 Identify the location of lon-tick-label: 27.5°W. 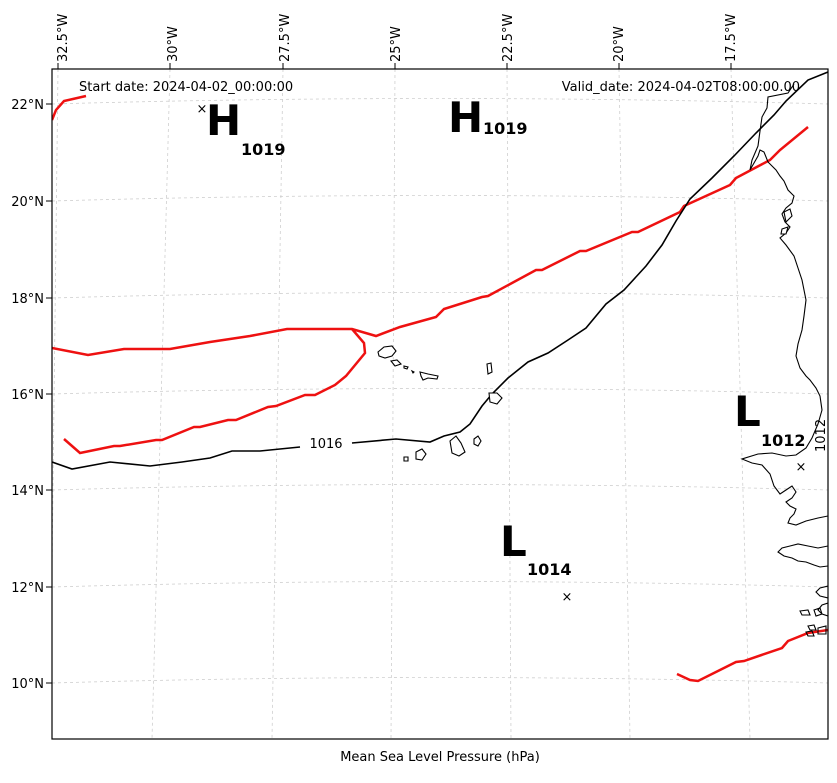
(285, 38).